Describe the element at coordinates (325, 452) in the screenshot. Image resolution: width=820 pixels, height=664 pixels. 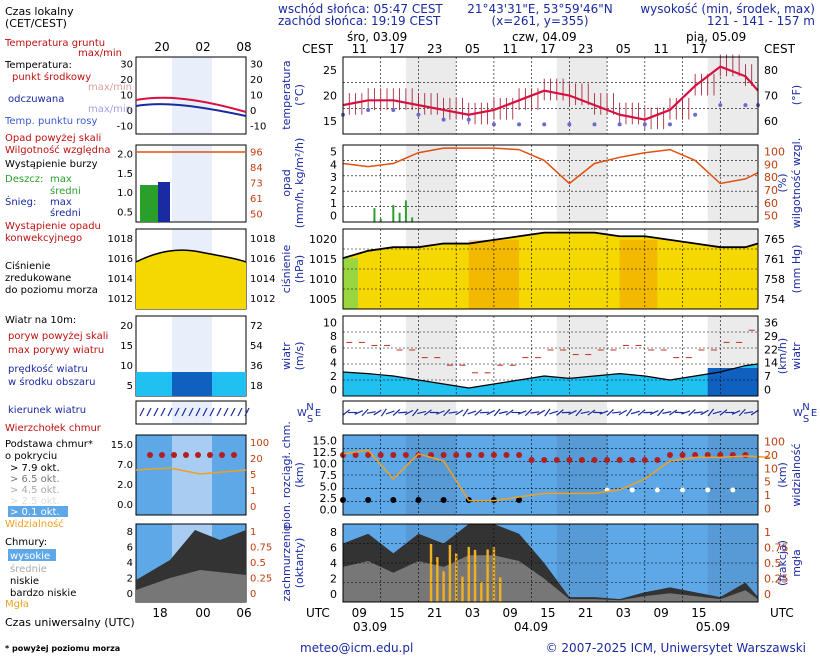
I see `cloudbase-tick-left: 12.5` at that location.